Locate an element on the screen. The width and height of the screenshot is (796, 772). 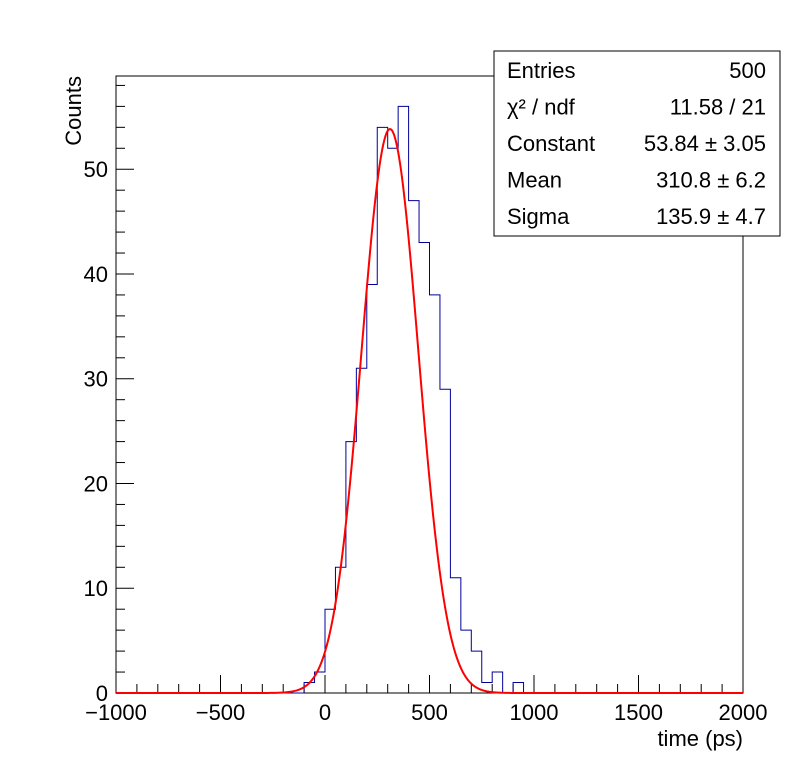
x-axis-ticks is located at coordinates (429, 684).